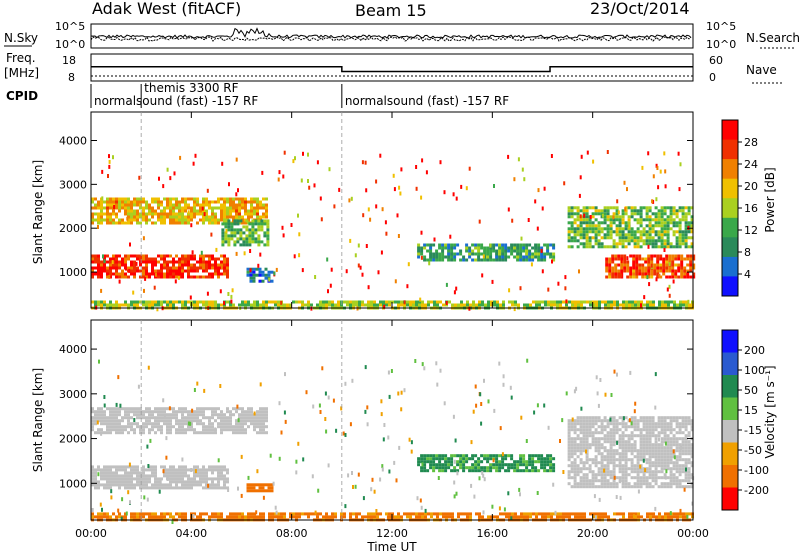 This screenshot has width=800, height=554. Describe the element at coordinates (391, 10) in the screenshot. I see `beam-title: Beam 15` at that location.